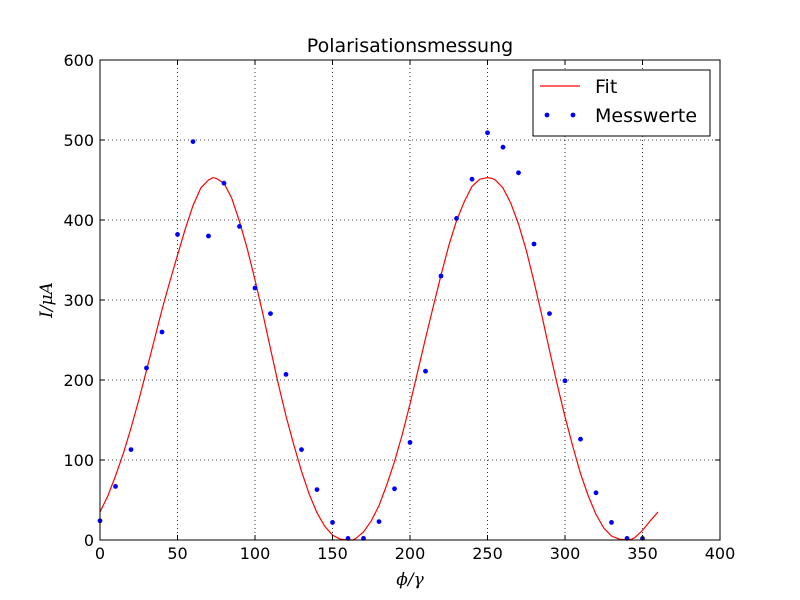 The width and height of the screenshot is (800, 600). What do you see at coordinates (78, 460) in the screenshot?
I see `y-tick-label: 100` at bounding box center [78, 460].